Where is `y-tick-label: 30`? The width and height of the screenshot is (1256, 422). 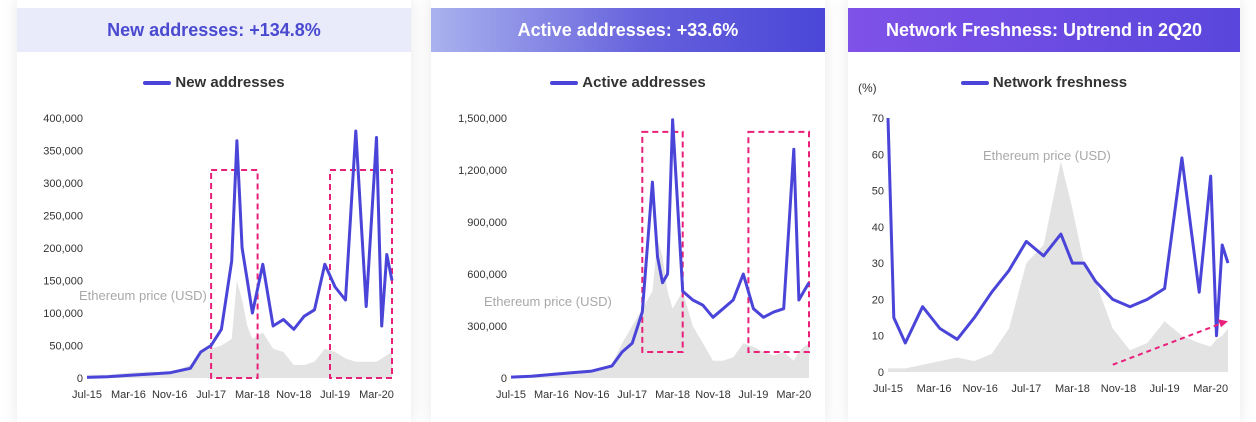 y-tick-label: 30 is located at coordinates (878, 264).